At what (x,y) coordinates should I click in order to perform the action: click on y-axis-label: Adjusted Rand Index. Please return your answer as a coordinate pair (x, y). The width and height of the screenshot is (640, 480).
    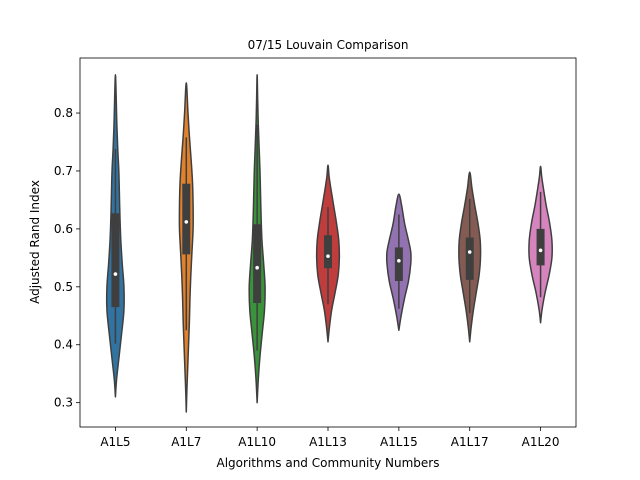
    Looking at the image, I should click on (35, 242).